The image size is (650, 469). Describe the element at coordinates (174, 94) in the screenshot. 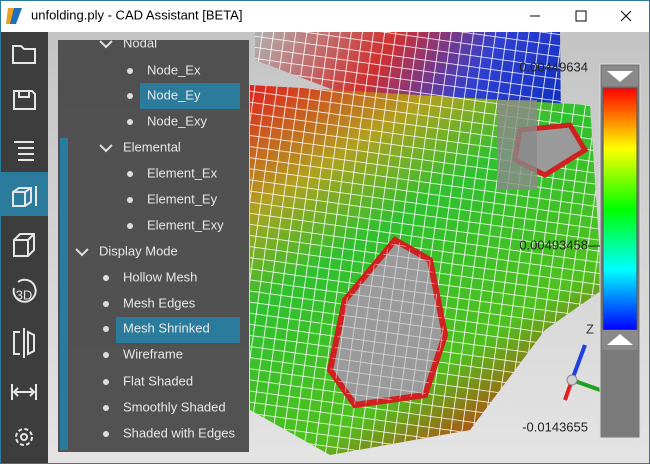

I see `tree-item: Node_Ey` at that location.